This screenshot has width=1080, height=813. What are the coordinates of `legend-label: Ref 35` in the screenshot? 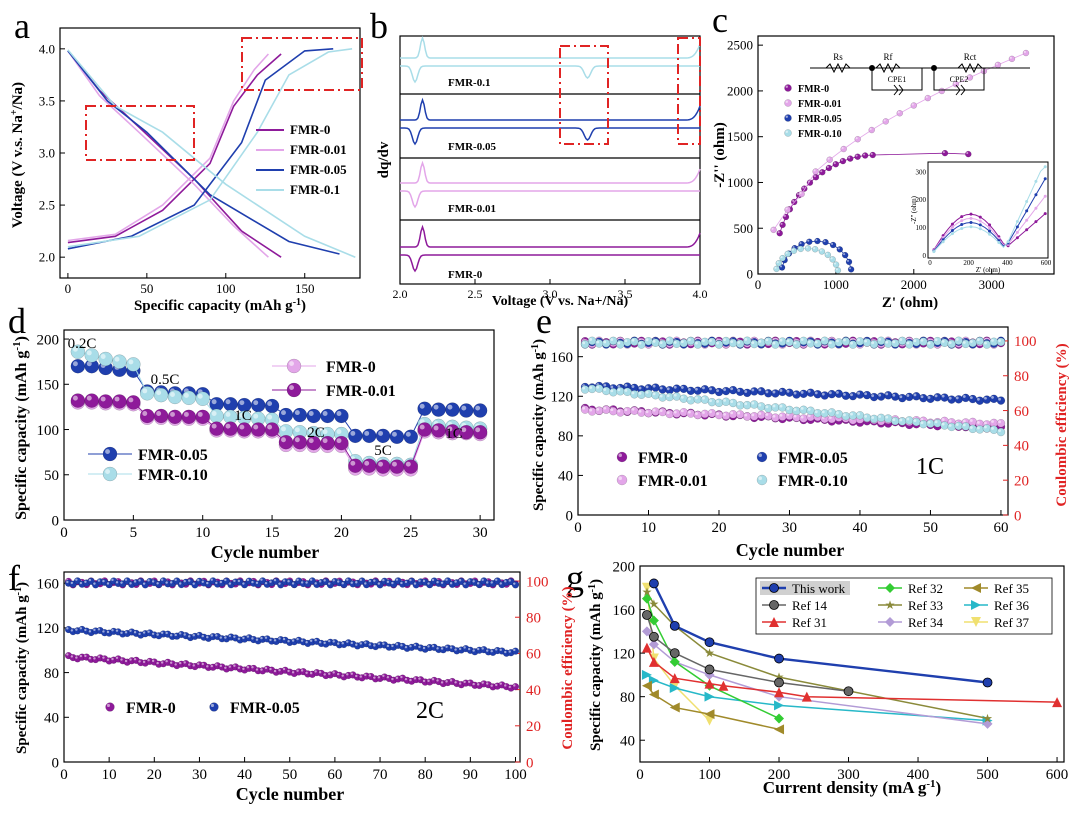 It's located at (1011, 588).